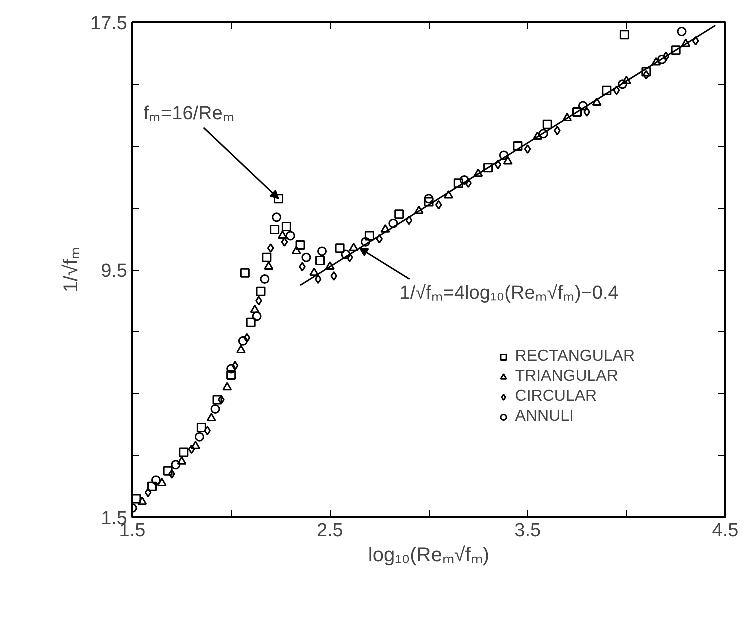 Image resolution: width=747 pixels, height=621 pixels. Describe the element at coordinates (725, 531) in the screenshot. I see `x-tick-label: 4.5` at that location.